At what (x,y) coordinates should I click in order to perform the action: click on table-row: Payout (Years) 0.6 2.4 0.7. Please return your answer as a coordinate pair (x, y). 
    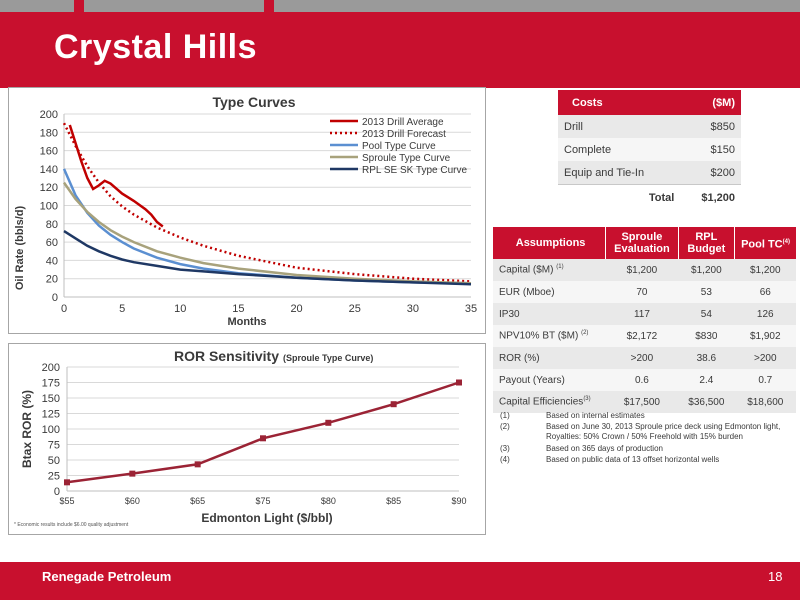
    Looking at the image, I should click on (644, 380).